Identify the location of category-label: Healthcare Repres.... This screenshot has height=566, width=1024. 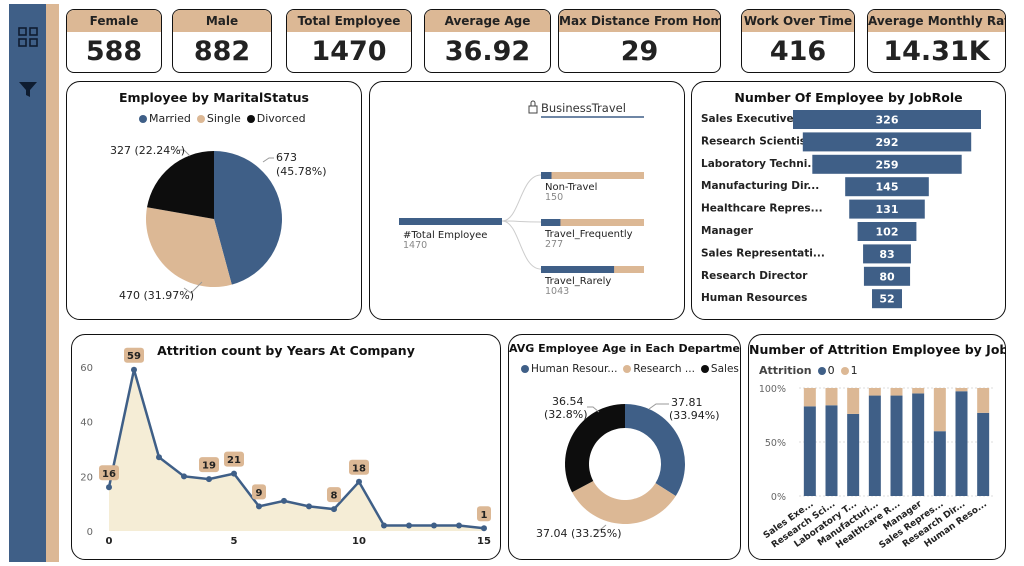
(762, 209).